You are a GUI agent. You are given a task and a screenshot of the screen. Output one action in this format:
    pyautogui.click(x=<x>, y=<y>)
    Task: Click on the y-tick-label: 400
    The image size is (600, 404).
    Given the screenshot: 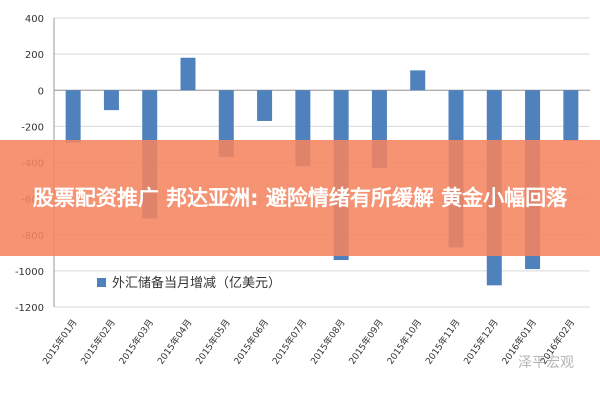 What is the action you would take?
    pyautogui.click(x=34, y=19)
    